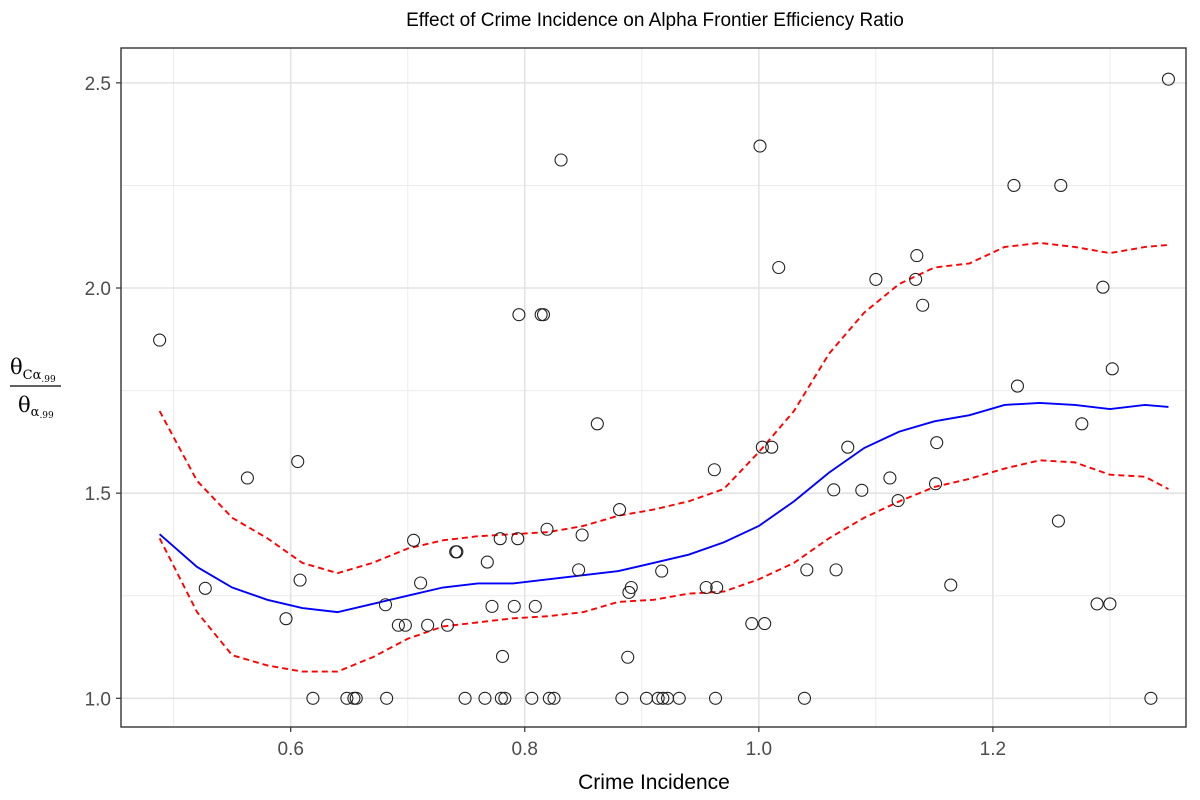  I want to click on y-axis-title-denominator-symbol: θ, so click(24, 405).